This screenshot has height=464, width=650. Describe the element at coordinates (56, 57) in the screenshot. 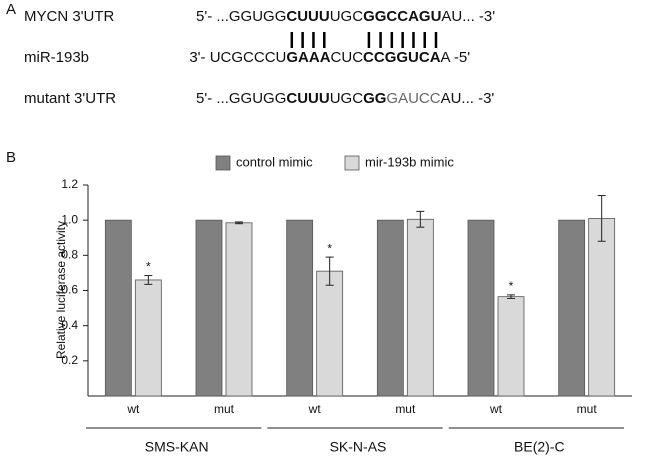

I see `row-label: miR-193b` at that location.